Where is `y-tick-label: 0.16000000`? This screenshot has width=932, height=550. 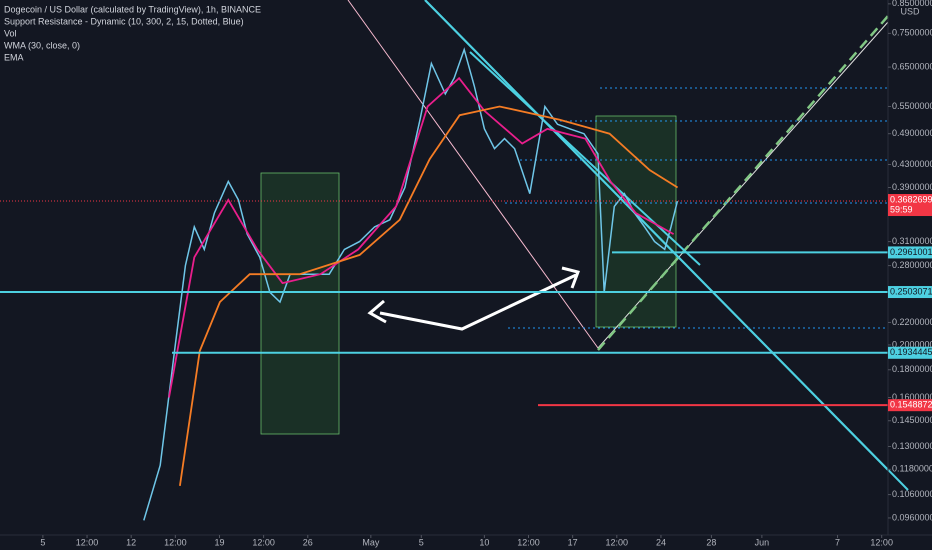
y-tick-label: 0.16000000 is located at coordinates (912, 397).